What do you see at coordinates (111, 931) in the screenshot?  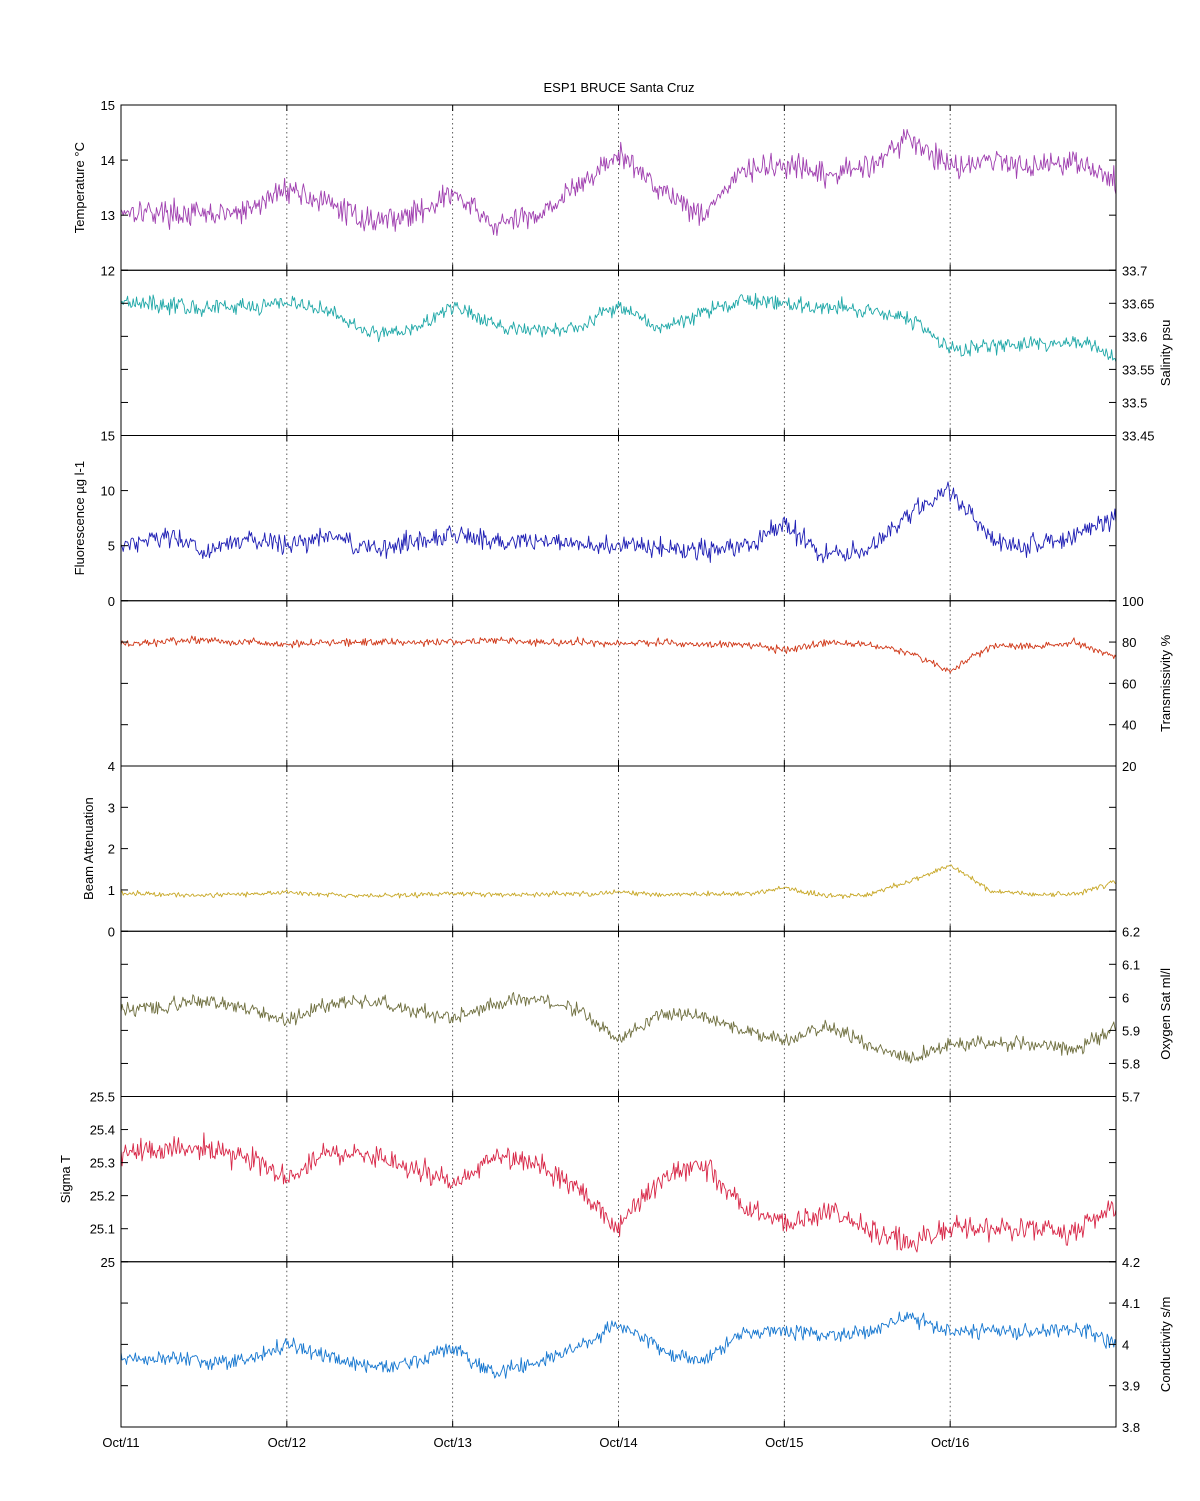 I see `y-tick-label-beam_attenuation-0: 0` at bounding box center [111, 931].